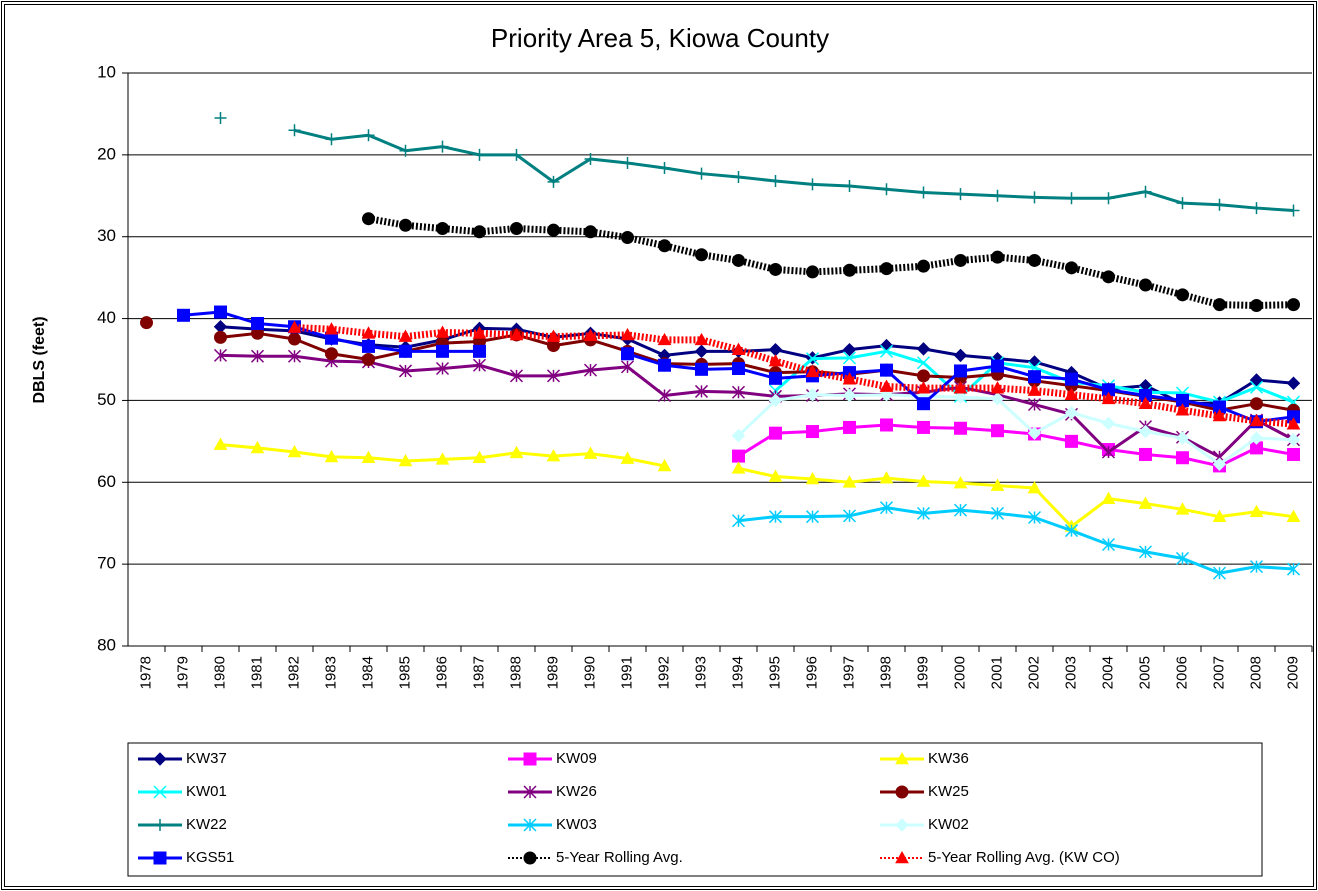 This screenshot has height=891, width=1318. I want to click on y-tick-label: 40, so click(106, 317).